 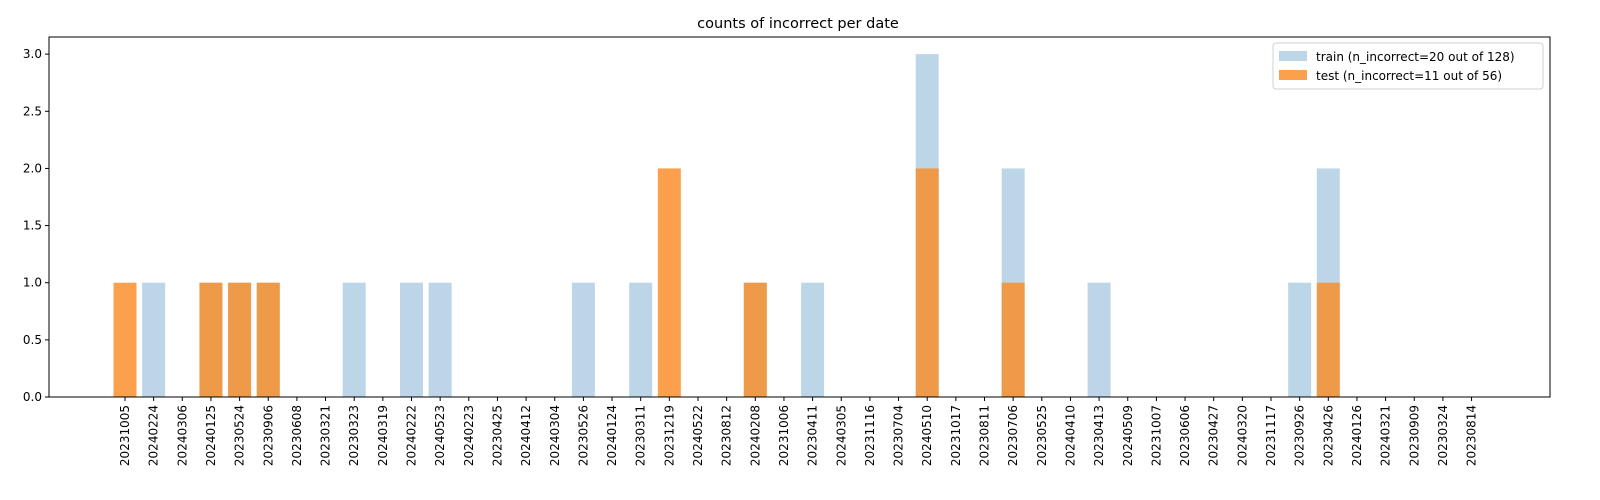 I want to click on x-tick-label: 20240304, so click(x=555, y=435).